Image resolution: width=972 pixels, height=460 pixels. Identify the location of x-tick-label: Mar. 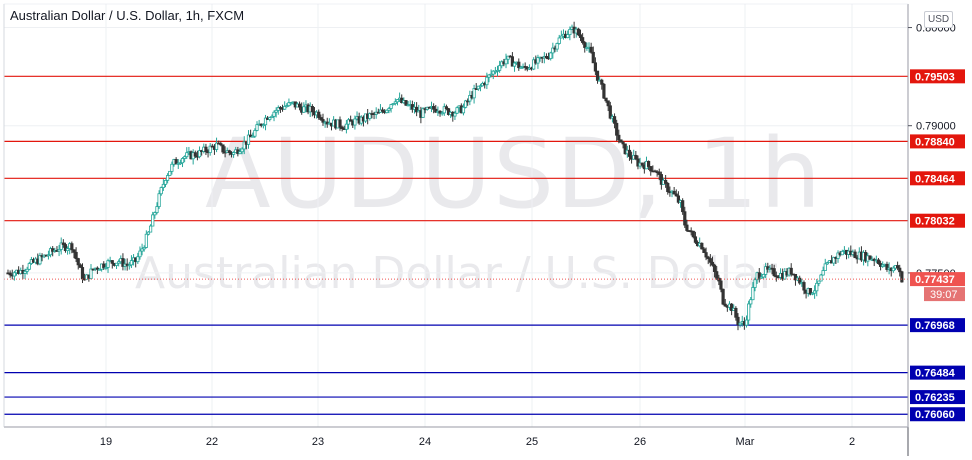
(745, 442).